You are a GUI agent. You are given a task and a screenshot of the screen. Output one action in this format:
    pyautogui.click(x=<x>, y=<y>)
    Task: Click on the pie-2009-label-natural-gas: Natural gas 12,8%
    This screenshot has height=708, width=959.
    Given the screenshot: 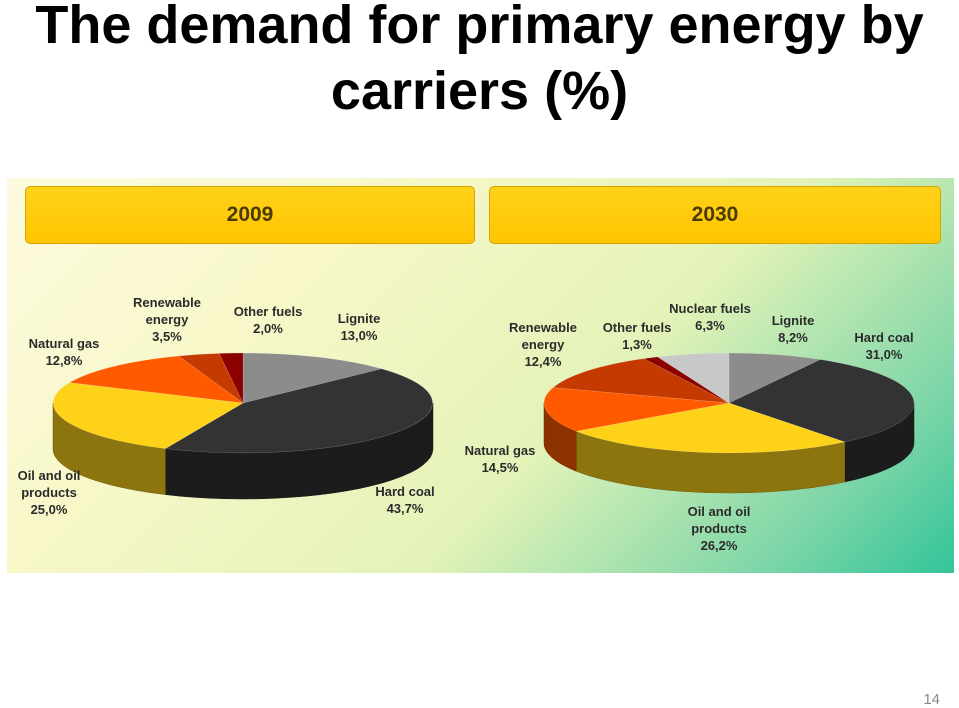 What is the action you would take?
    pyautogui.click(x=64, y=352)
    